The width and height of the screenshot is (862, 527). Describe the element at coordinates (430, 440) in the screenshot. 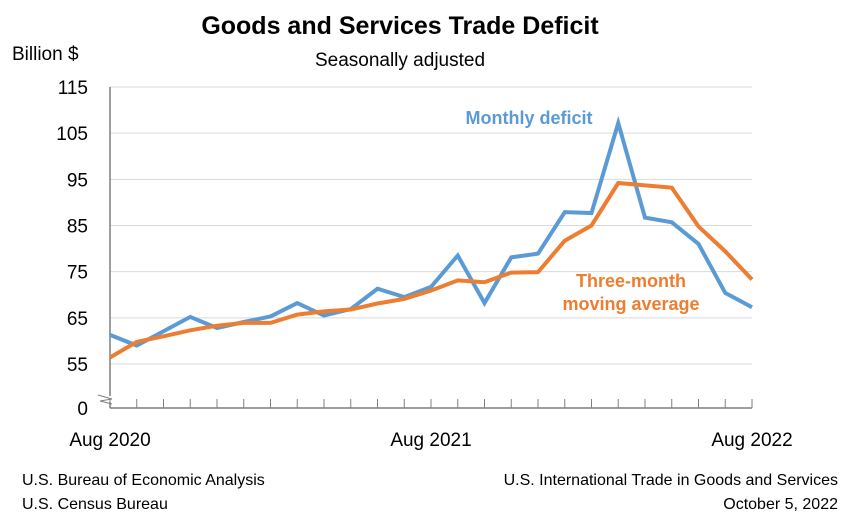

I see `x-tick-label: Aug 2021` at that location.